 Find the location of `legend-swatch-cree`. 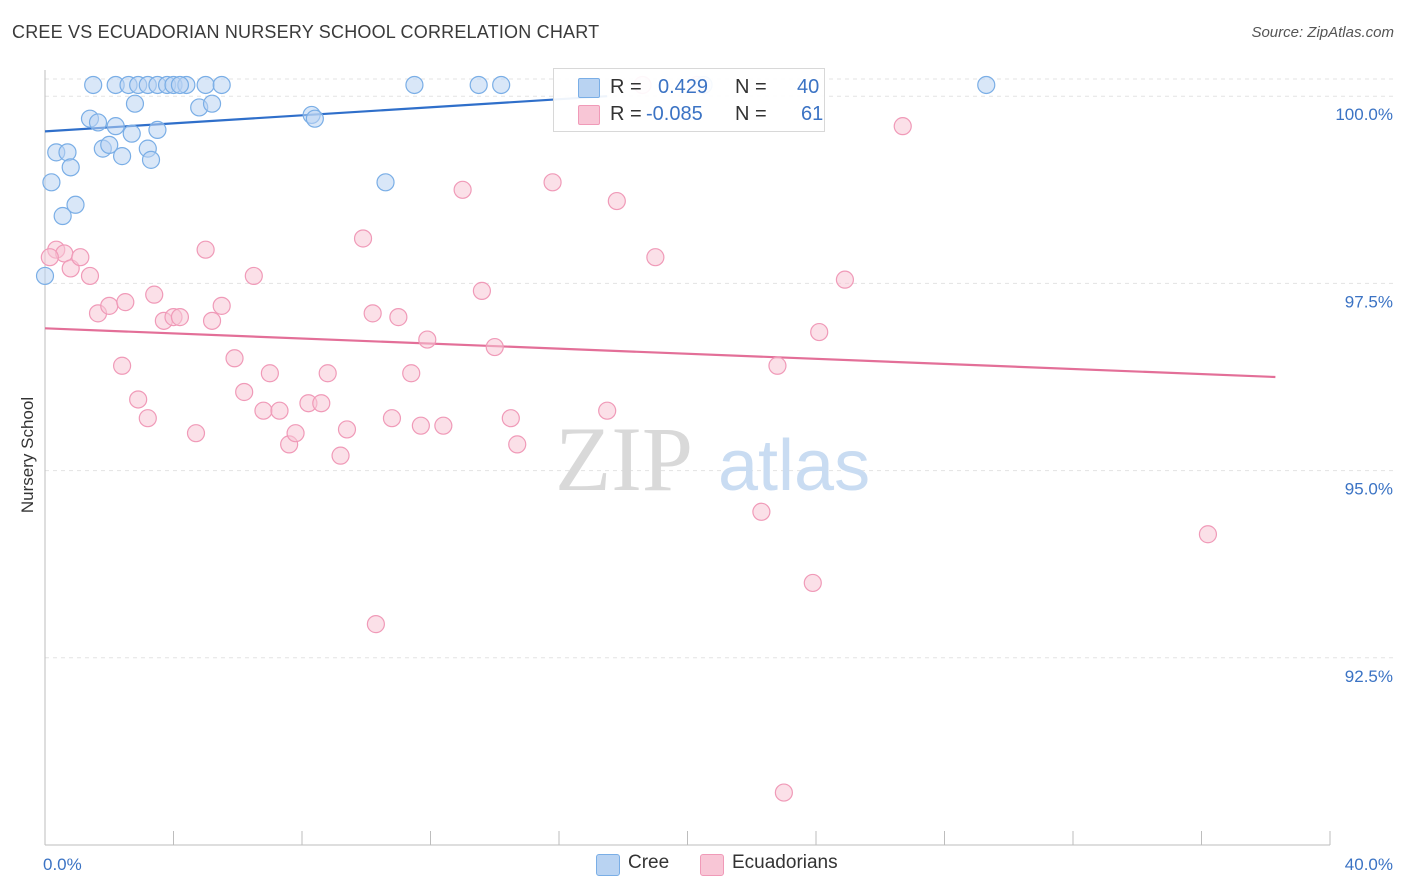

legend-swatch-cree is located at coordinates (589, 88).